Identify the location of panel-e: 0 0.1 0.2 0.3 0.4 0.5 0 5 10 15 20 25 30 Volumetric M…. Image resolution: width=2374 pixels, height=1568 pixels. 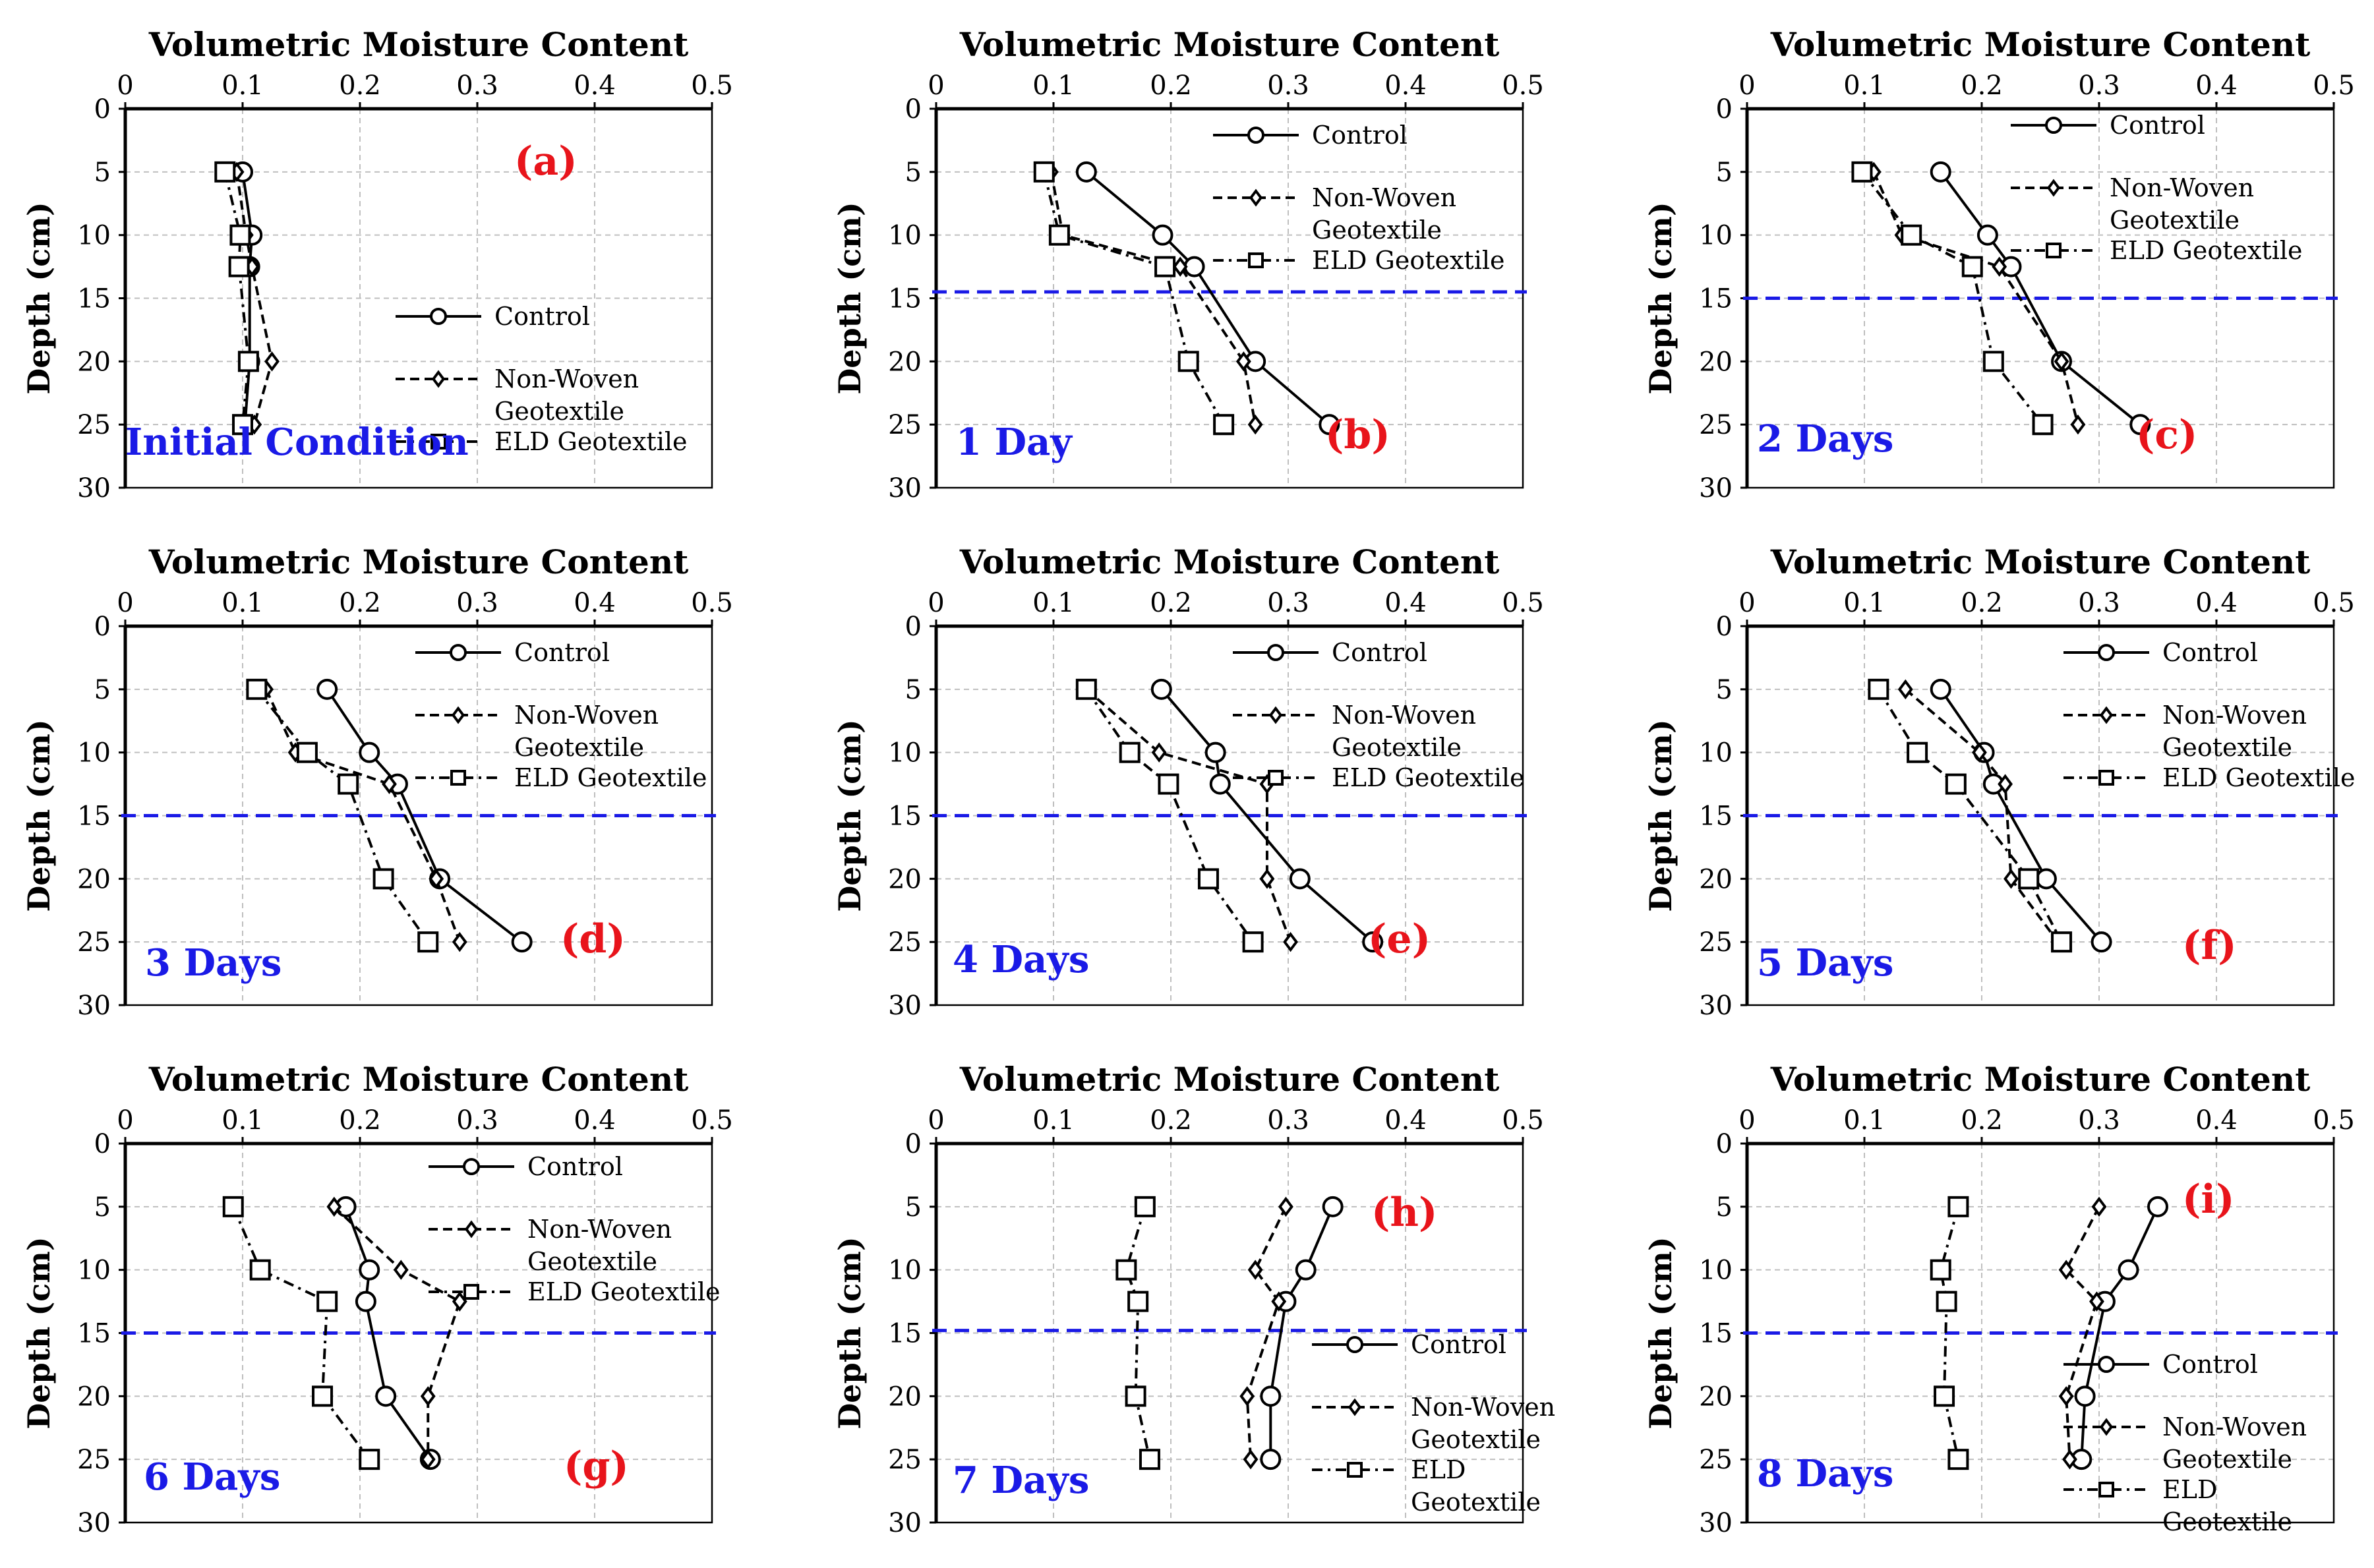
(1188, 781).